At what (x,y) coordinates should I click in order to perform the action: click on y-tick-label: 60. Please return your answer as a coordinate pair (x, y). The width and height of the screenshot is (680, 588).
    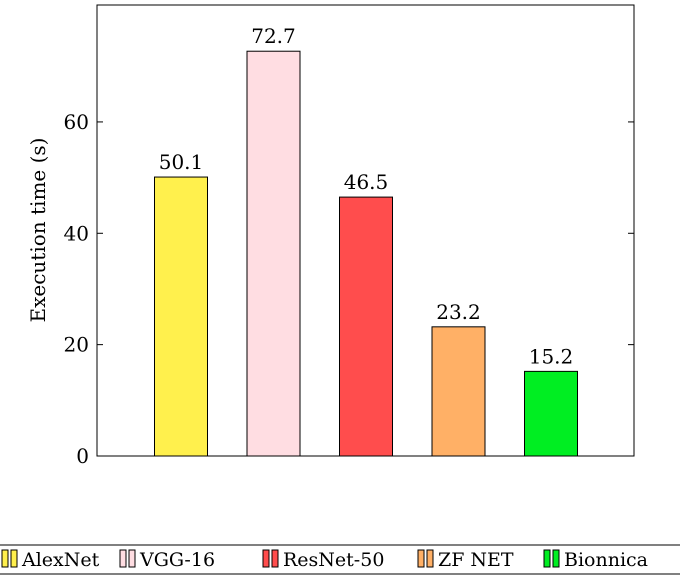
    Looking at the image, I should click on (76, 122).